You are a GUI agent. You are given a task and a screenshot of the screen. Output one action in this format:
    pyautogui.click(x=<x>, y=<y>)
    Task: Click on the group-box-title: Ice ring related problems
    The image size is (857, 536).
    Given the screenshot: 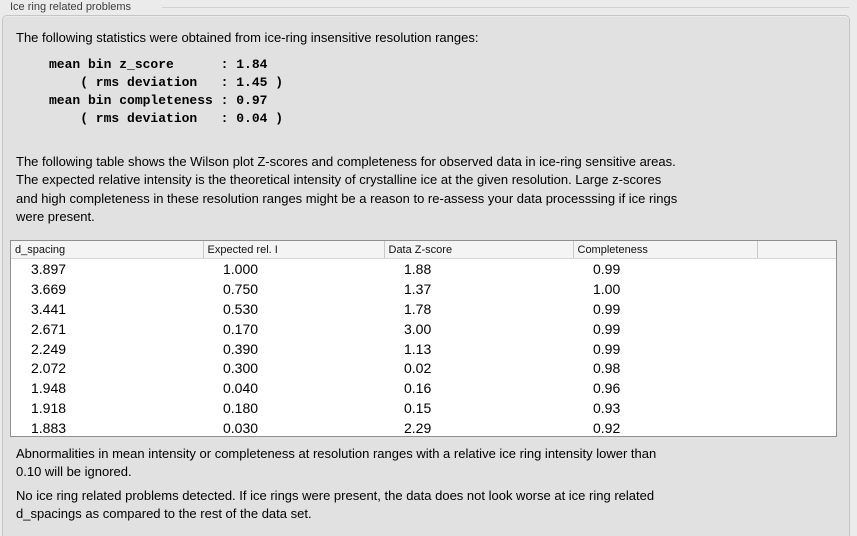 What is the action you would take?
    pyautogui.click(x=71, y=7)
    